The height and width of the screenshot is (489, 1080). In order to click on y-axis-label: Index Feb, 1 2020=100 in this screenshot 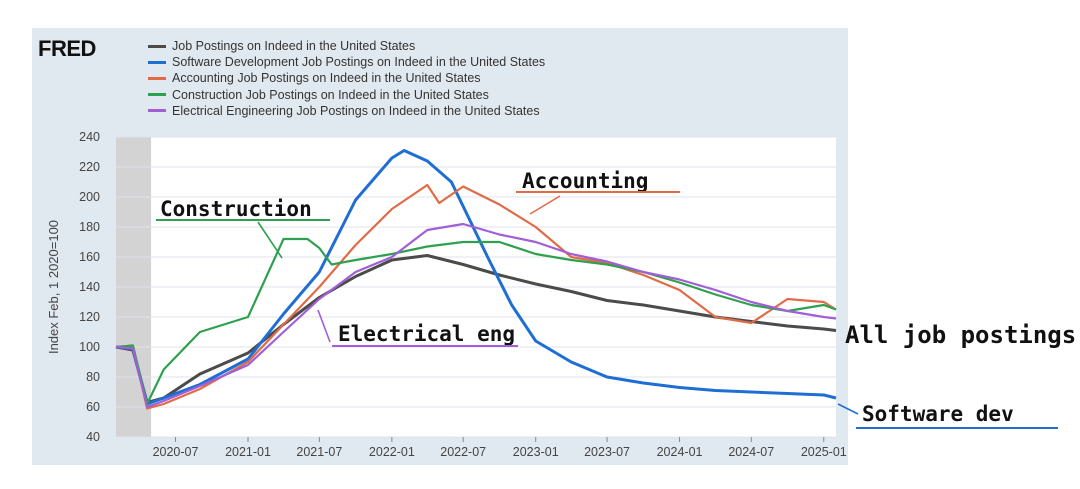, I will do `click(53, 287)`.